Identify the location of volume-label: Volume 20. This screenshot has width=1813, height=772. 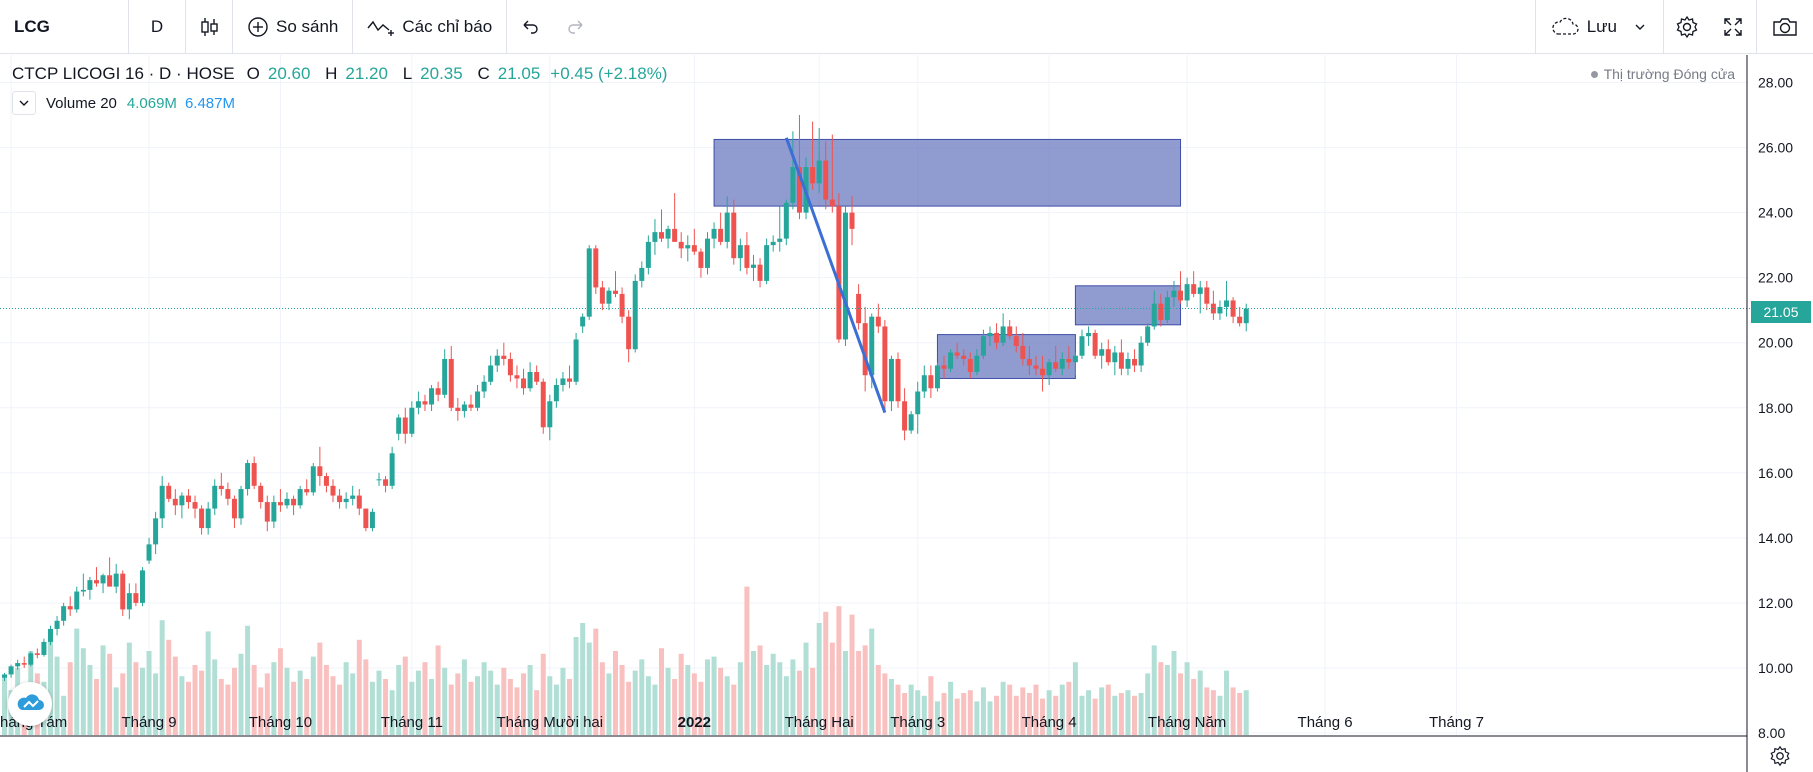
(81, 103).